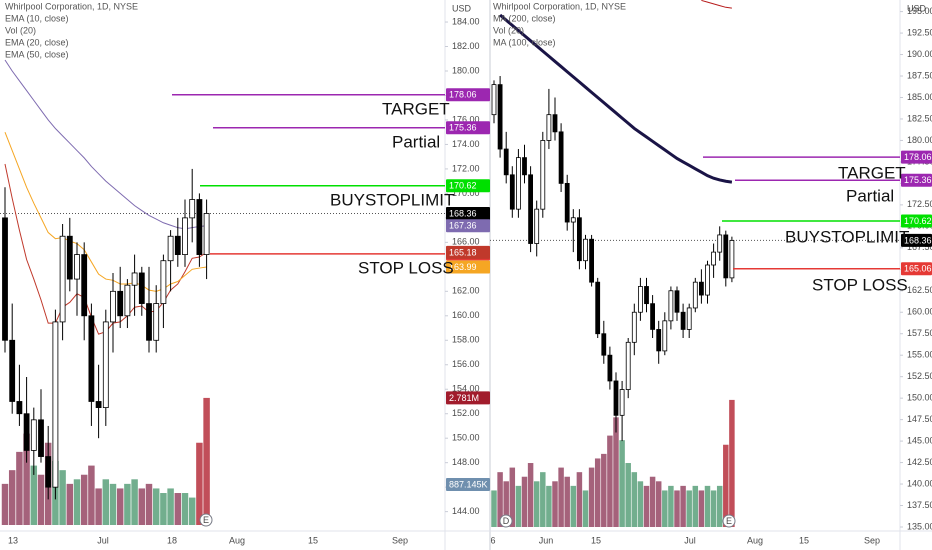  What do you see at coordinates (466, 144) in the screenshot?
I see `y-tick-label: 174.00` at bounding box center [466, 144].